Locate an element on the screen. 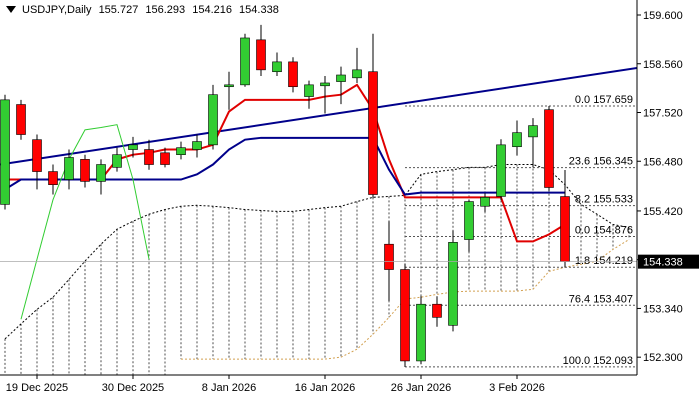  y-tick-label: 157.520 is located at coordinates (663, 114).